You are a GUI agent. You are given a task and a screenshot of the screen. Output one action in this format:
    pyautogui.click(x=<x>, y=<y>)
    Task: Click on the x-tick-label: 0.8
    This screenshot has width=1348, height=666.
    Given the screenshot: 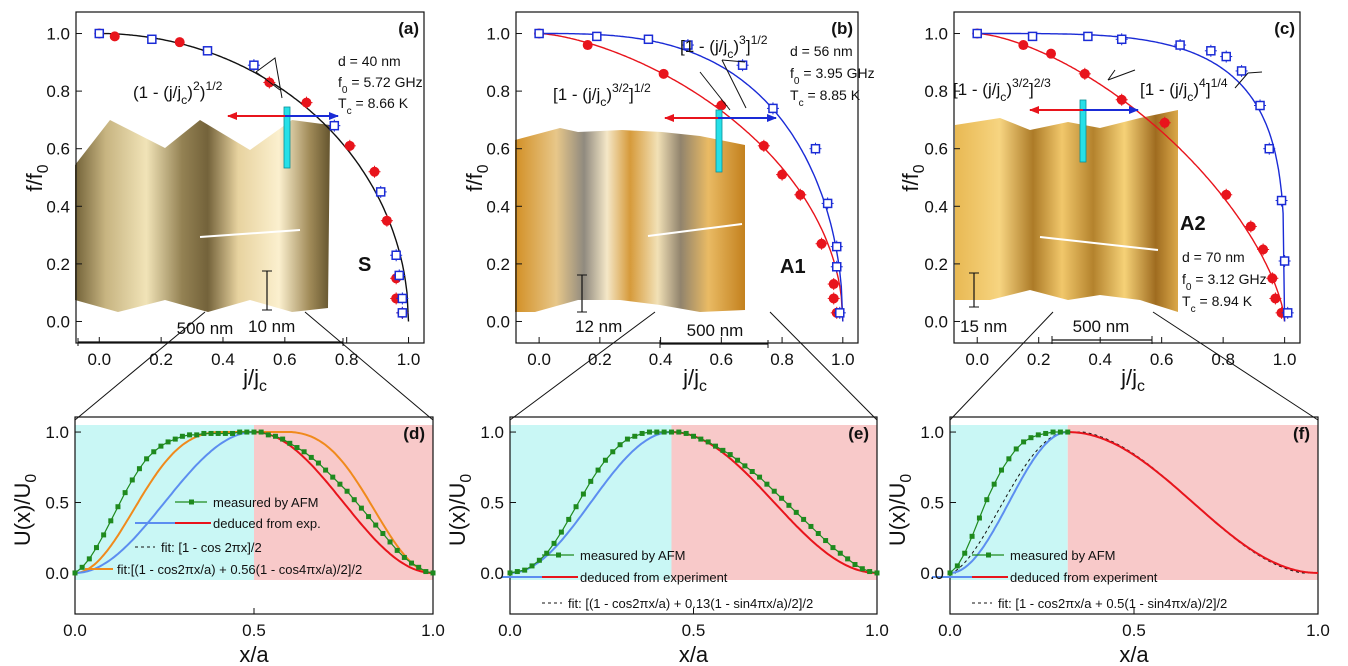 What is the action you would take?
    pyautogui.click(x=782, y=359)
    